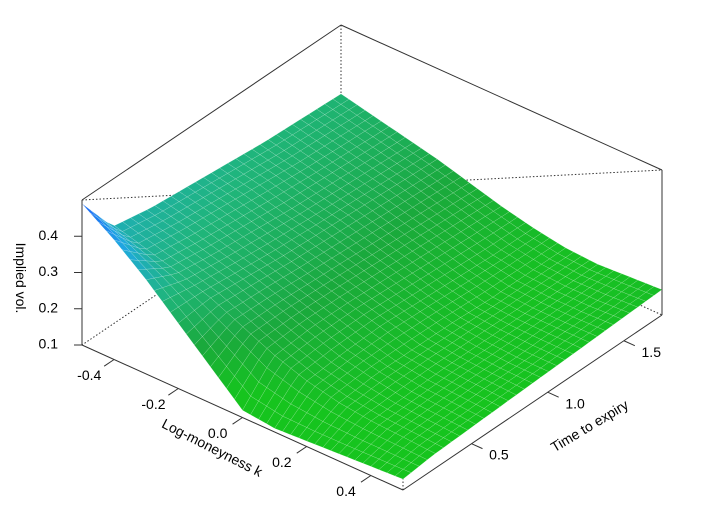  Describe the element at coordinates (499, 455) in the screenshot. I see `y-tick-label: 0.5` at that location.